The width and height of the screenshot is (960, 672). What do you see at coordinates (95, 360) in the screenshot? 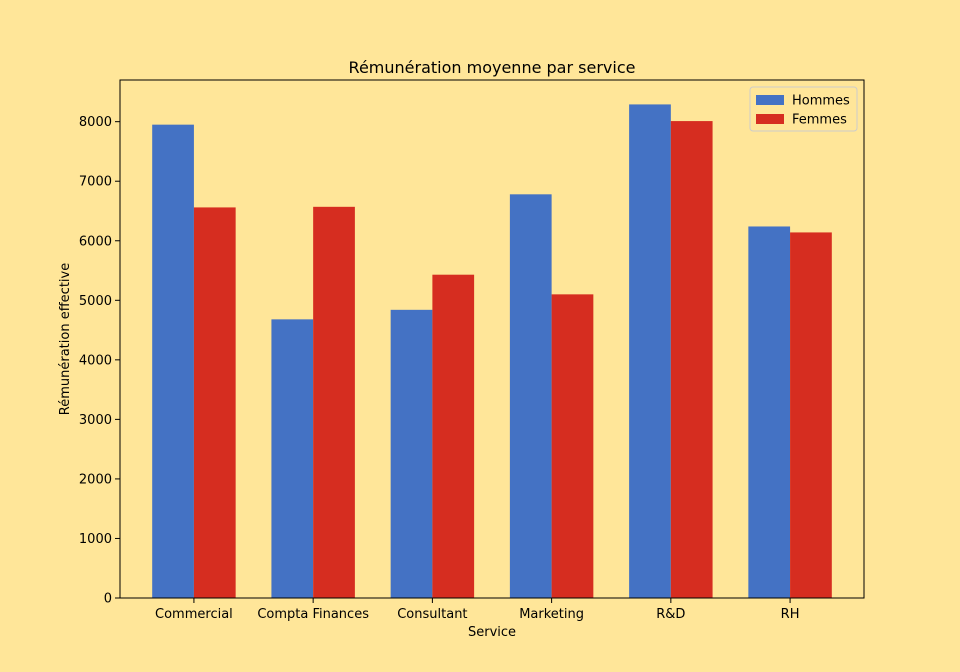
I see `y-tick-label-4: 4000` at bounding box center [95, 360].